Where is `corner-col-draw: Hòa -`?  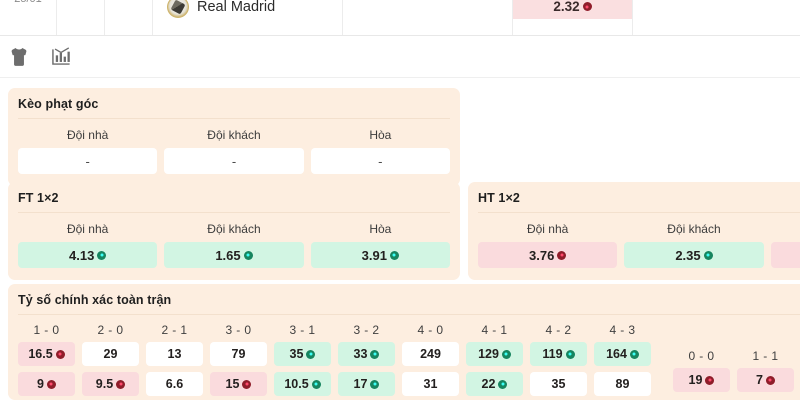
corner-col-draw: Hòa - is located at coordinates (380, 147).